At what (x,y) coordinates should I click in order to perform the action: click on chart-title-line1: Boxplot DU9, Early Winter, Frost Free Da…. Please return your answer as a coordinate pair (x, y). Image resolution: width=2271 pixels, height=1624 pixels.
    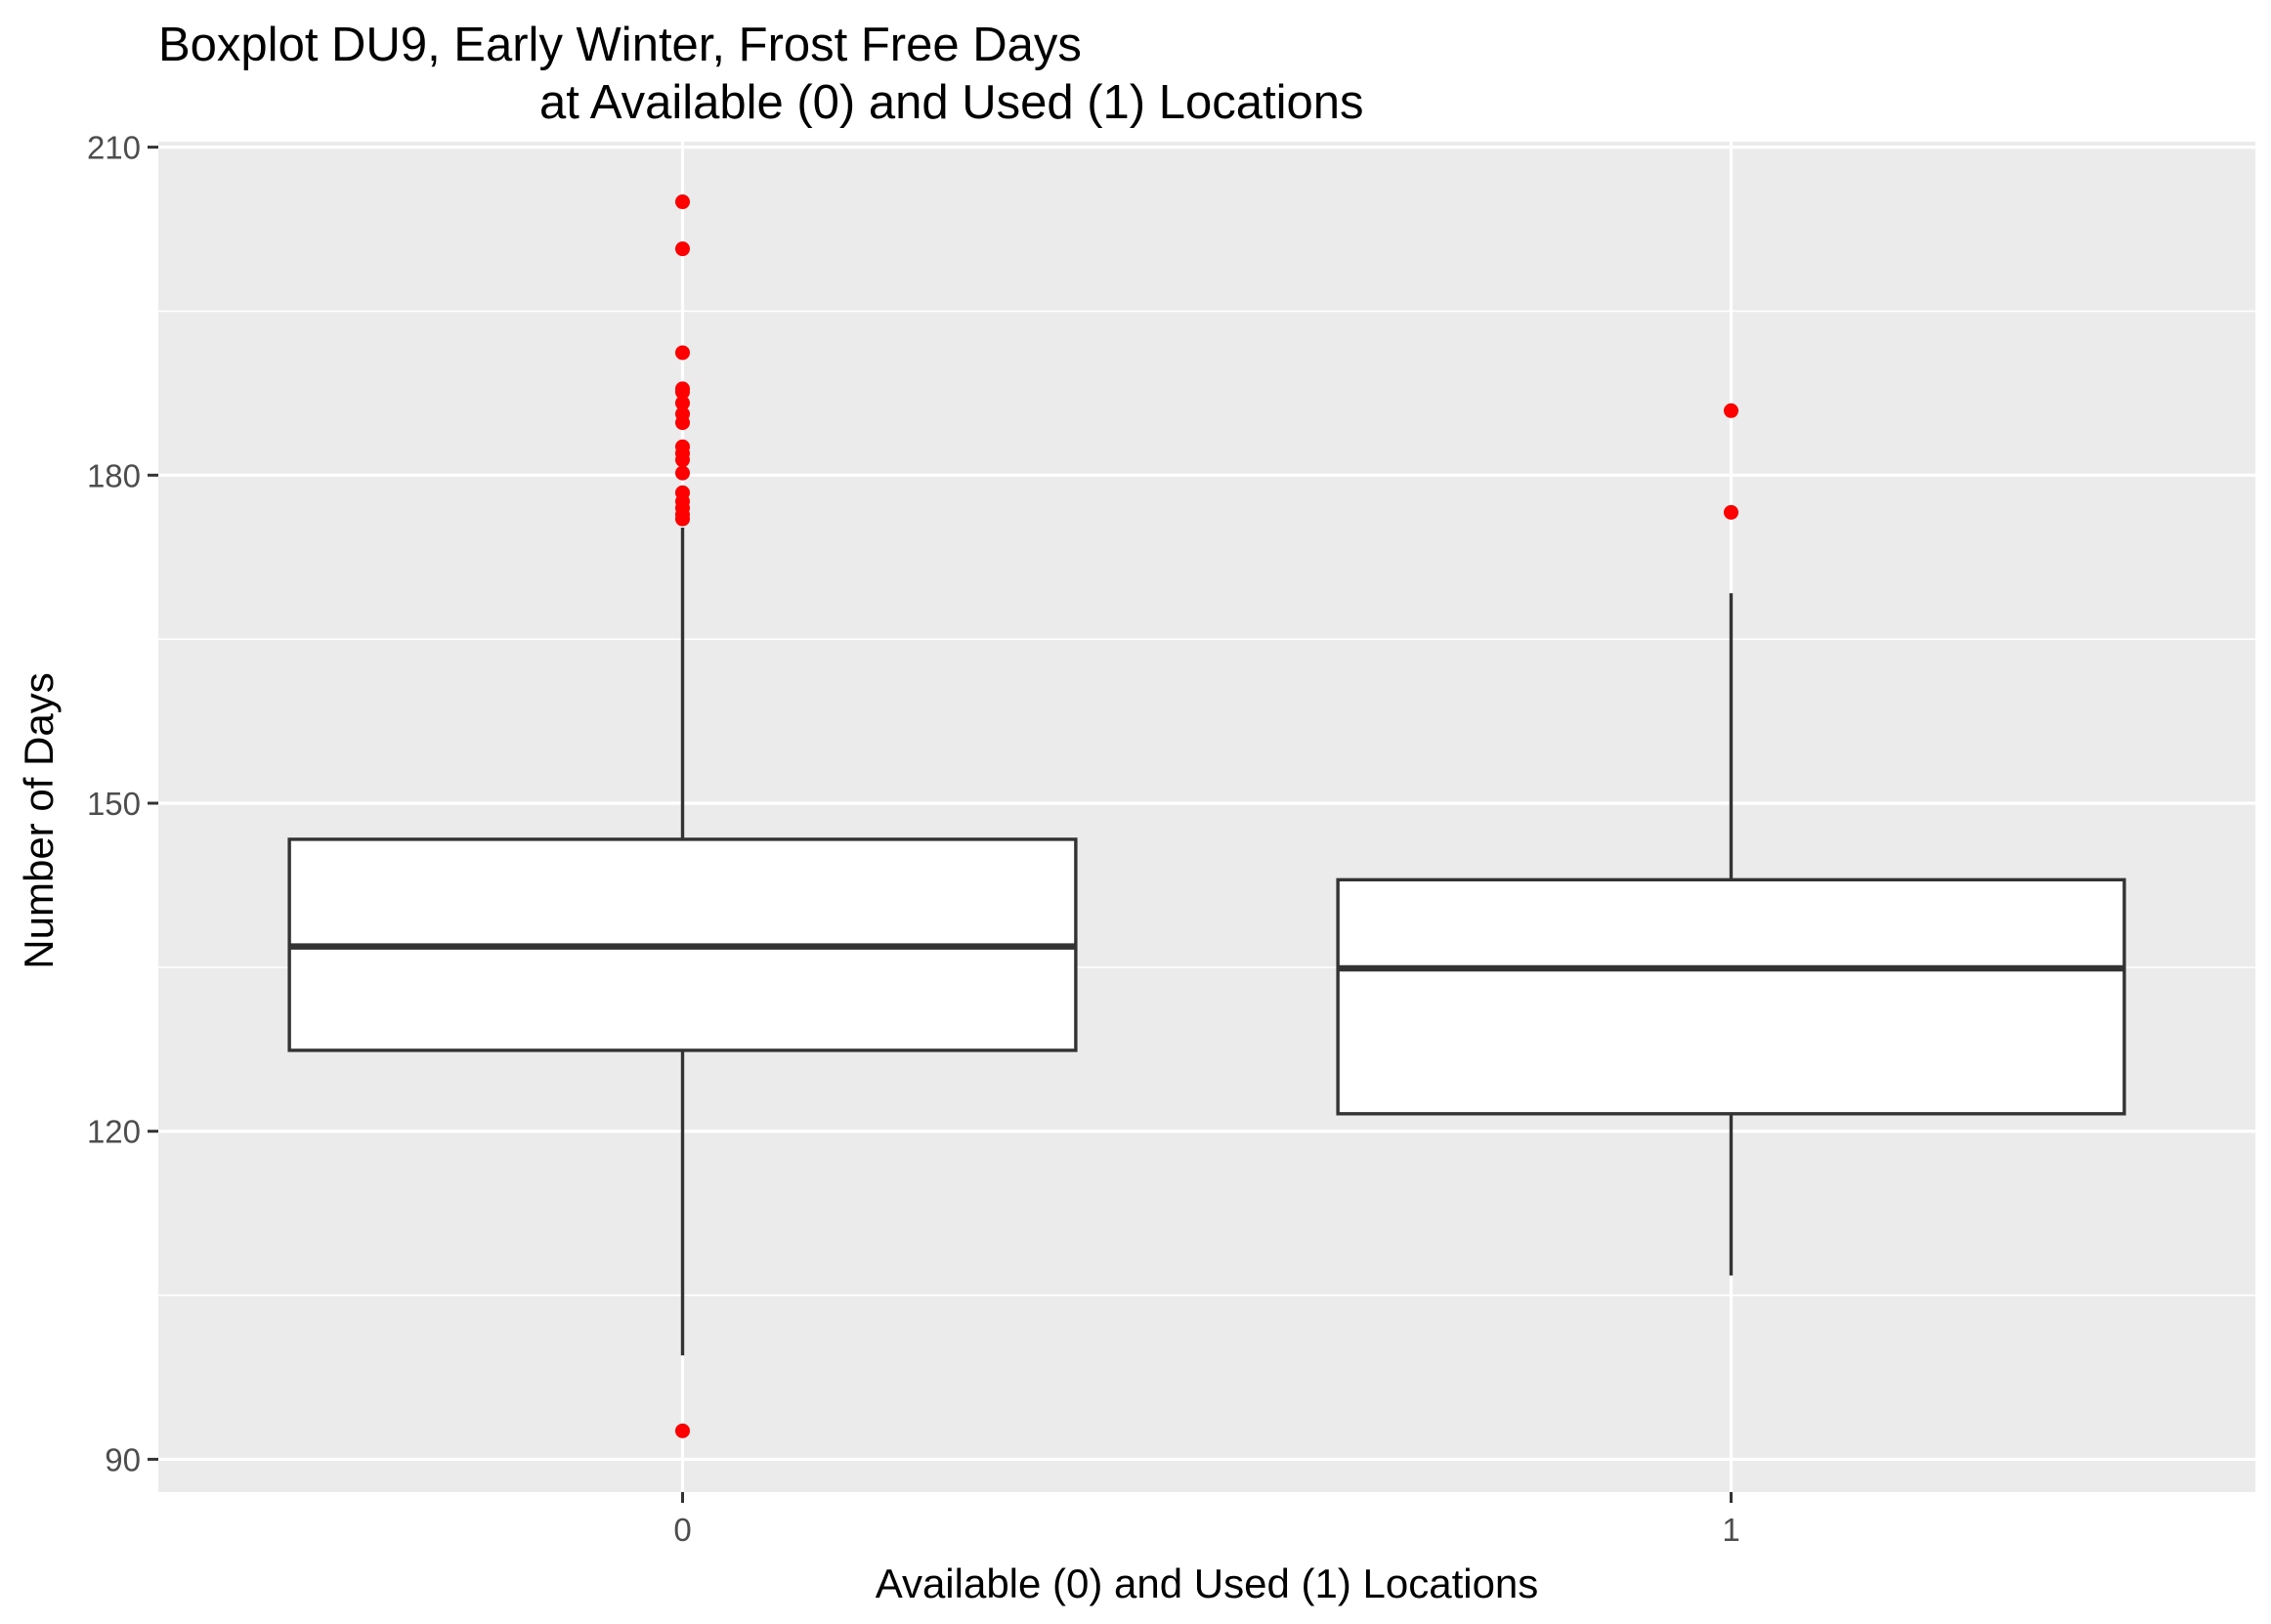
    Looking at the image, I should click on (620, 45).